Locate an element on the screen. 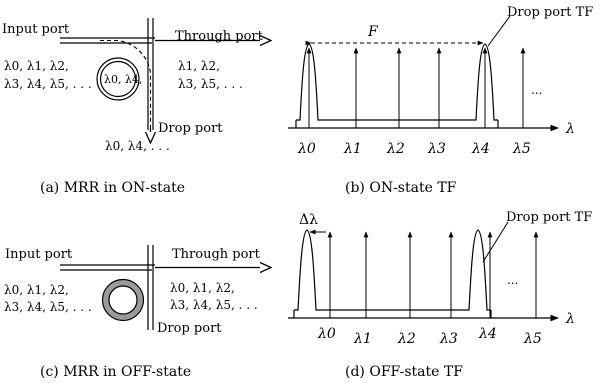 This screenshot has width=614, height=383. caption-b: (b) ON-state TF is located at coordinates (401, 188).